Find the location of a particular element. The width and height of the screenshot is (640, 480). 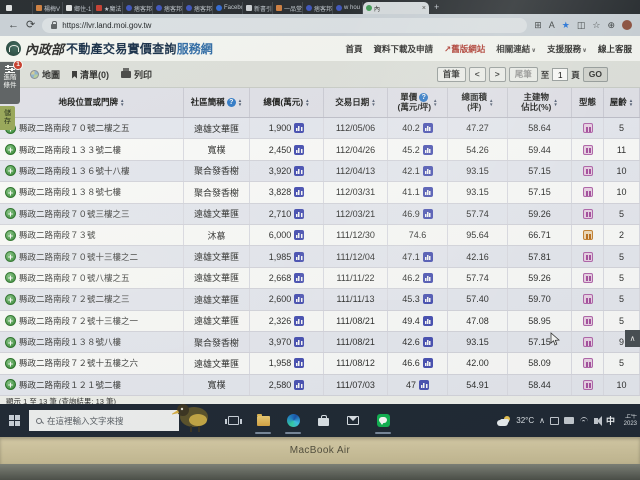

list-button: 清單(0) is located at coordinates (90, 74).